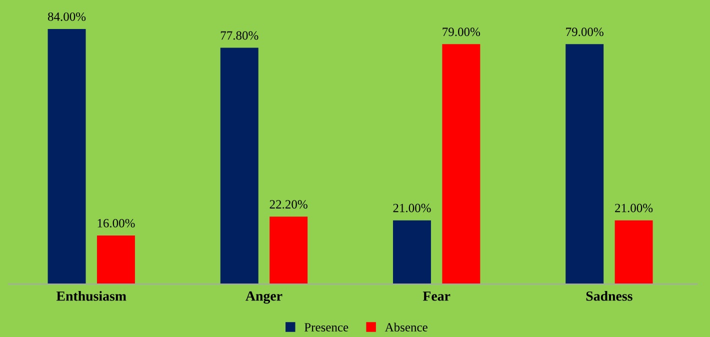 Image resolution: width=710 pixels, height=337 pixels. I want to click on data-label: 16.00%, so click(116, 223).